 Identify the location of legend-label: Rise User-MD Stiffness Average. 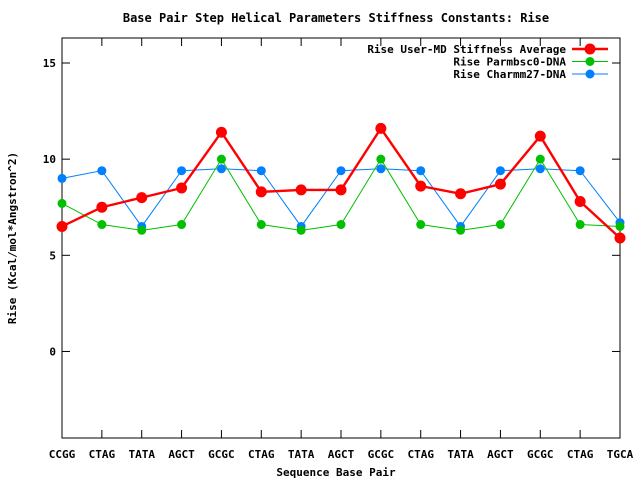
(466, 49).